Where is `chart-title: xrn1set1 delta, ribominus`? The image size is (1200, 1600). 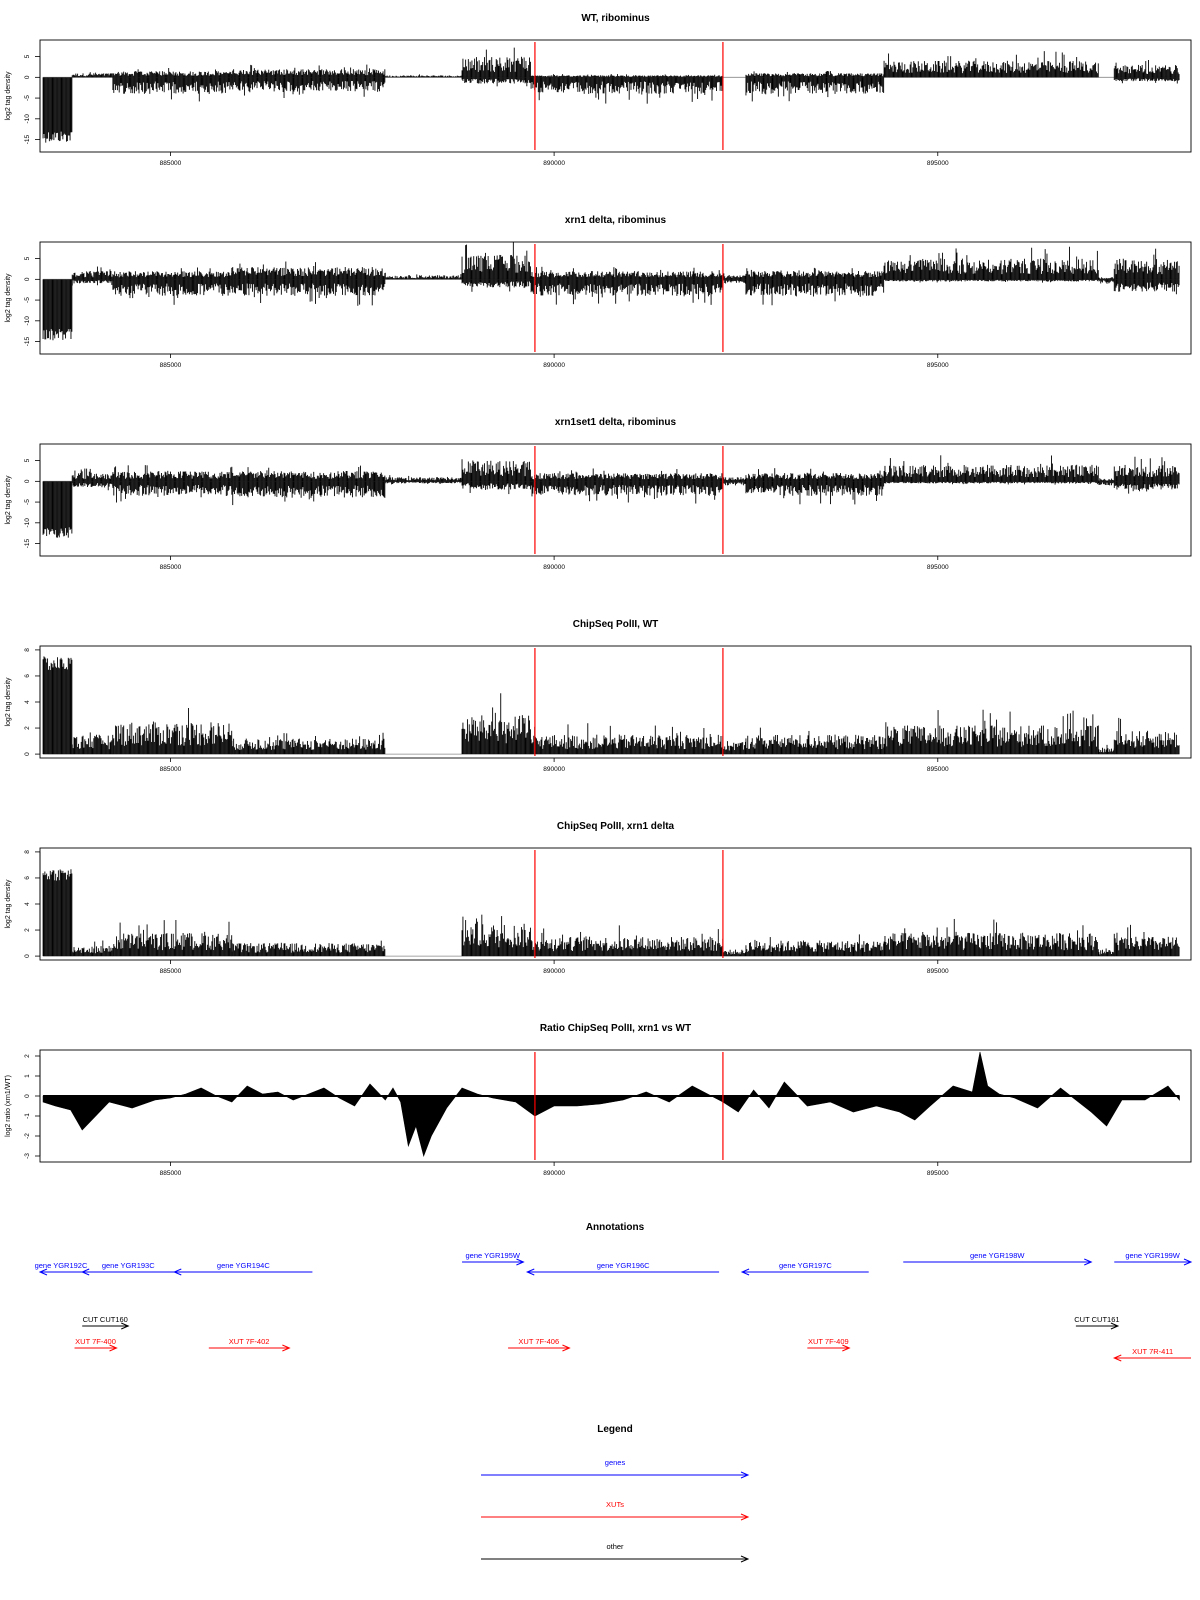
chart-title: xrn1set1 delta, ribominus is located at coordinates (616, 422).